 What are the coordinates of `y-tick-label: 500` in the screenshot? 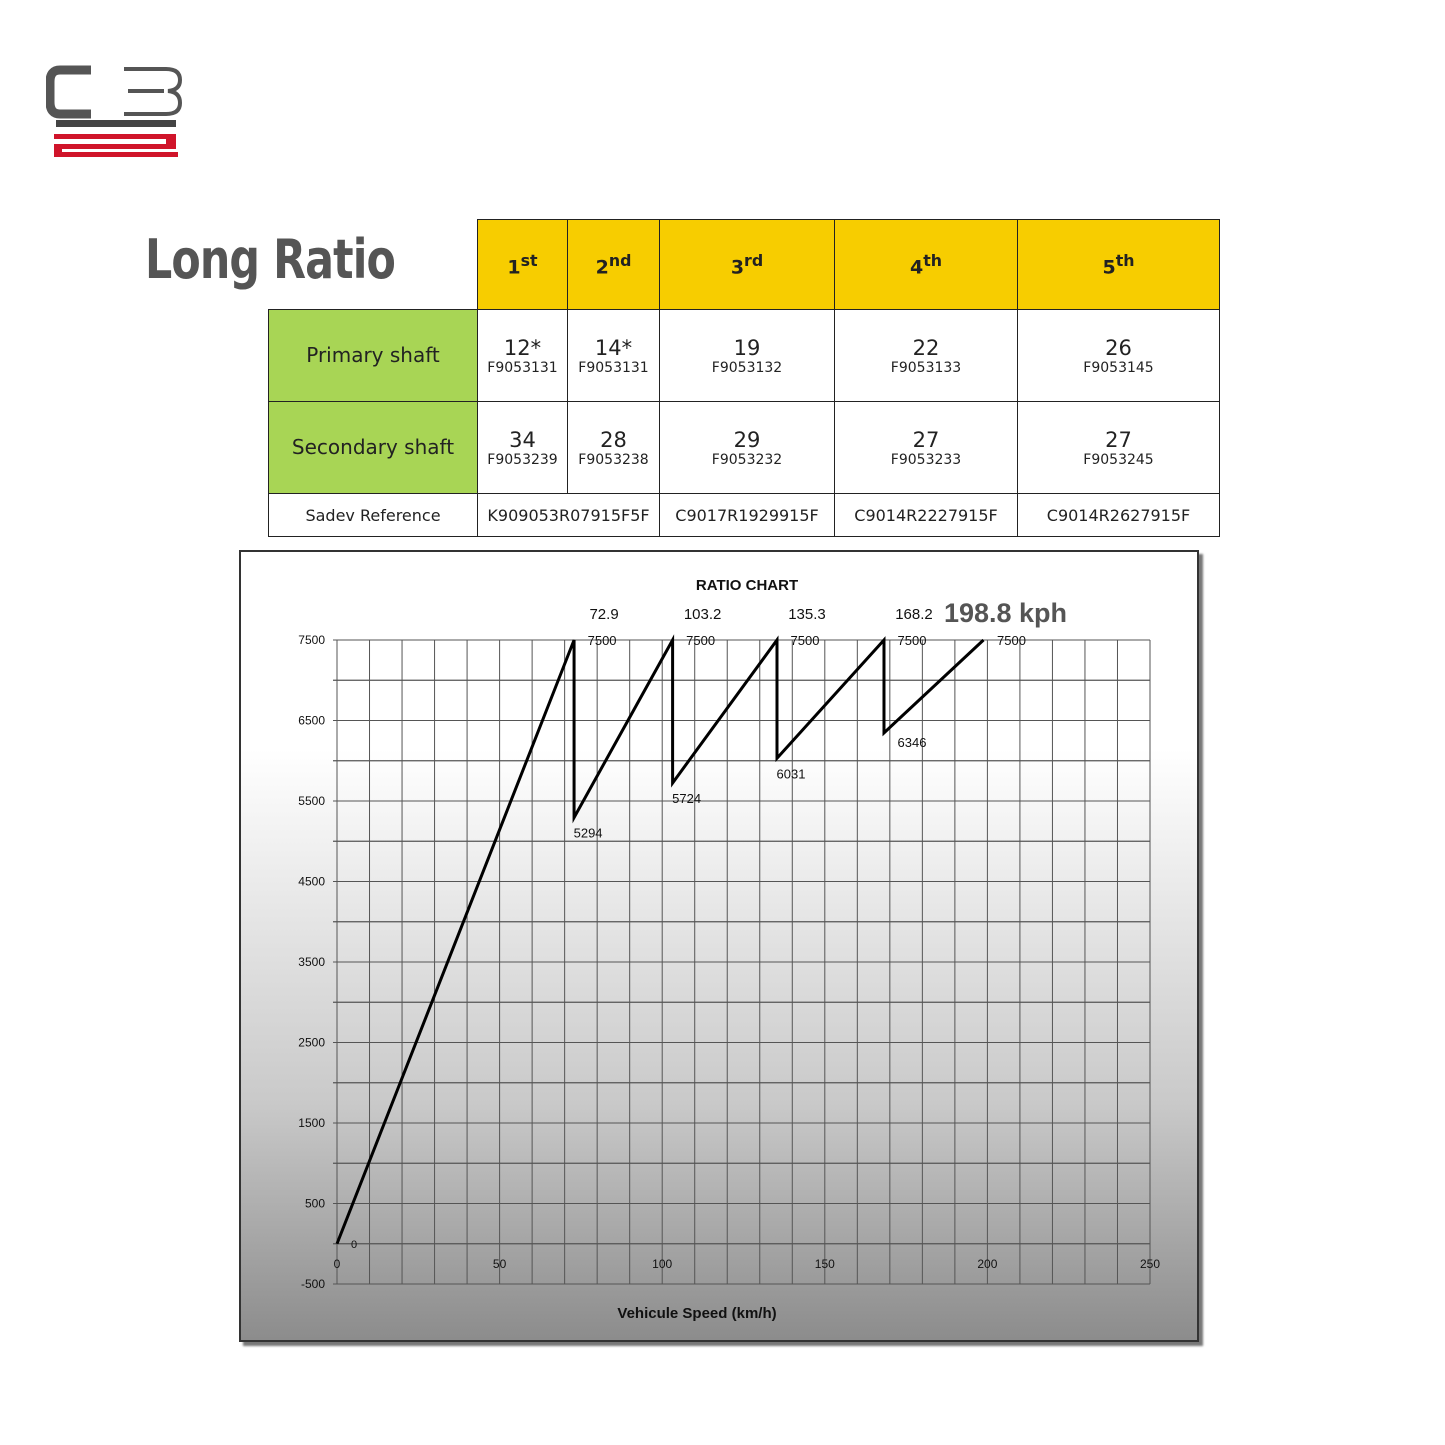 It's located at (315, 1204).